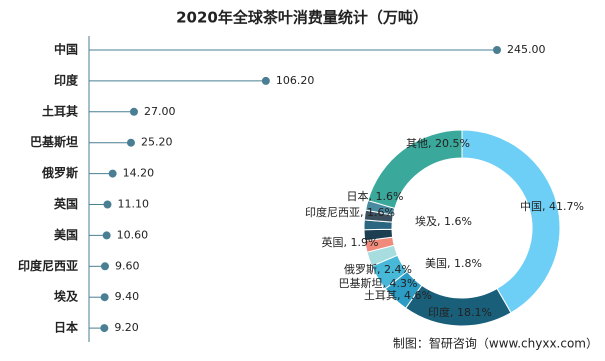  Describe the element at coordinates (350, 212) in the screenshot. I see `slice-label: 印度尼西亚, 1.6%` at that location.